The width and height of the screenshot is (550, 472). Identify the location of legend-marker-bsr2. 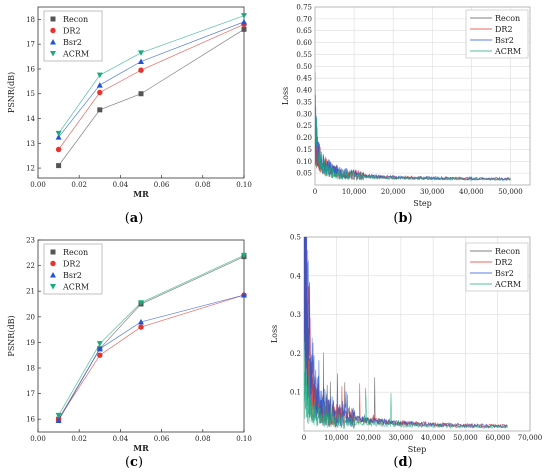
(53, 42).